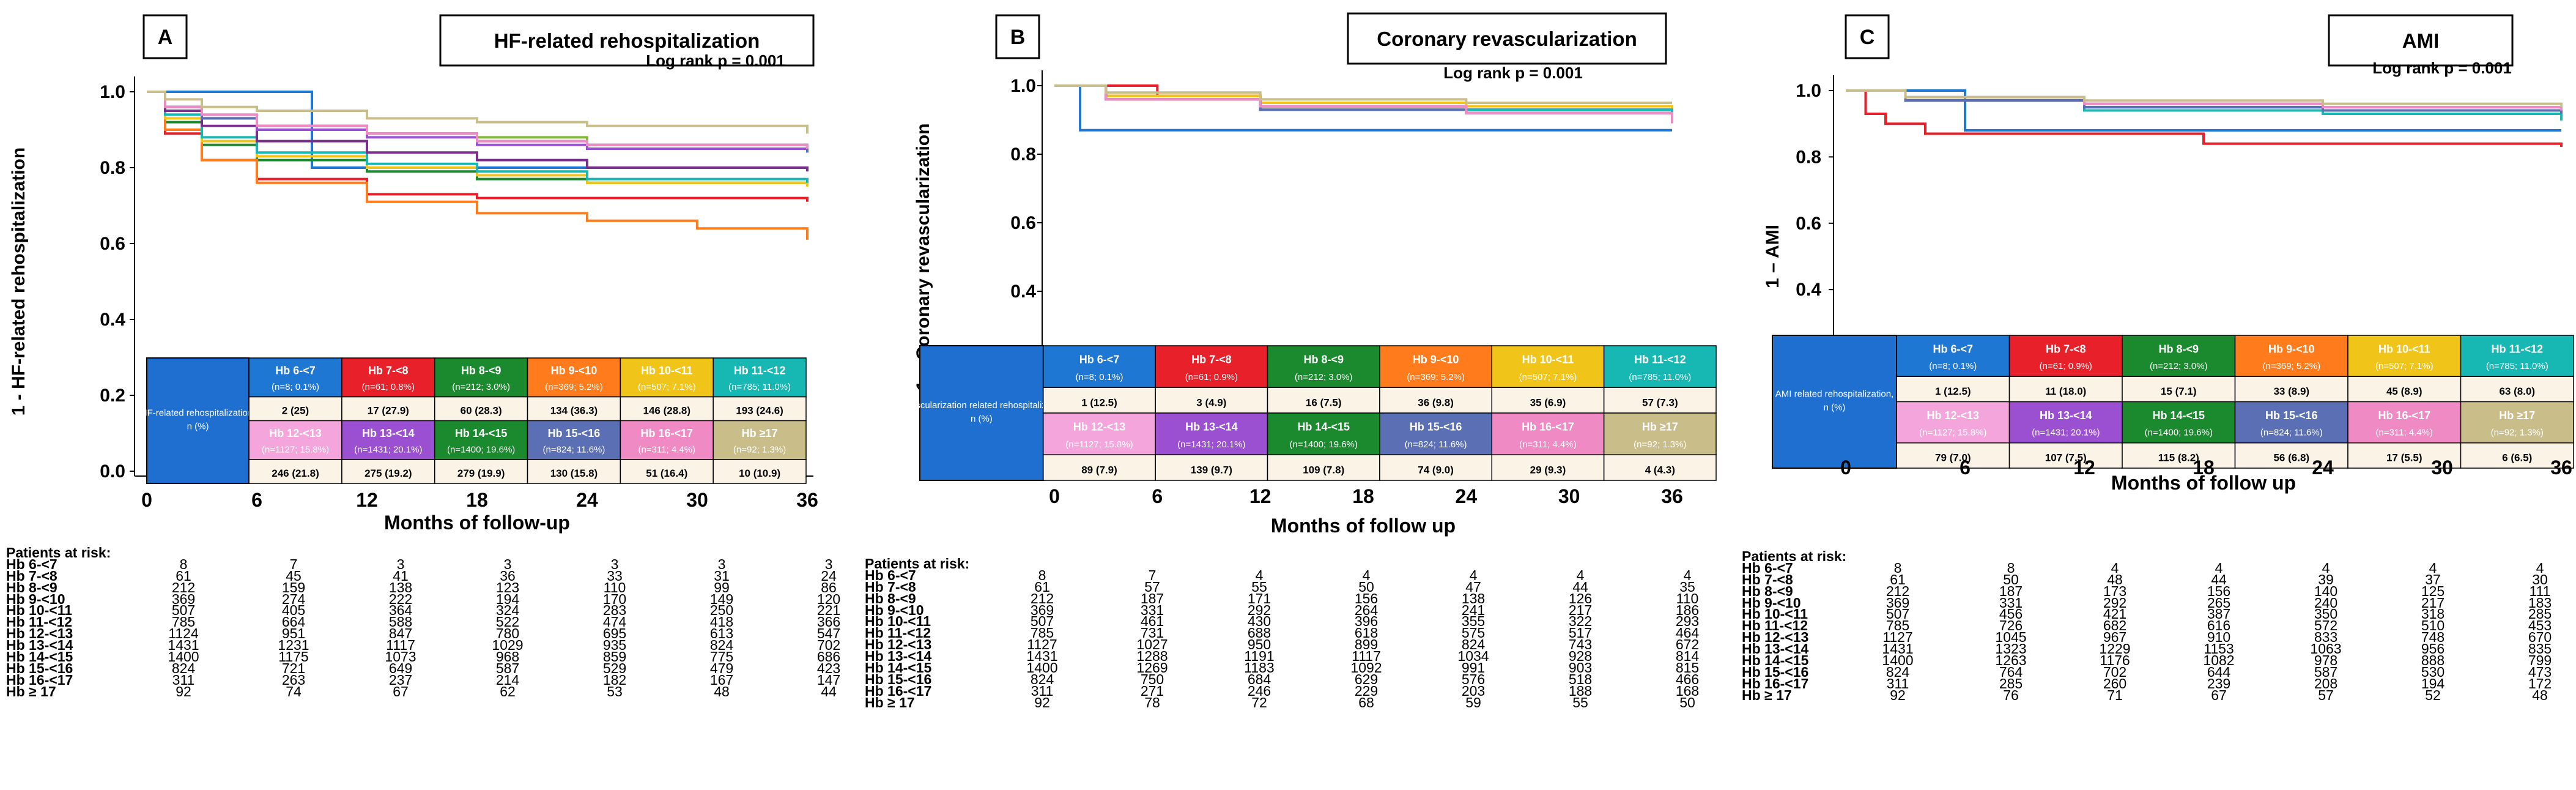  What do you see at coordinates (2179, 433) in the screenshot?
I see `events-cell-n: (n=1400; 19.6%)` at bounding box center [2179, 433].